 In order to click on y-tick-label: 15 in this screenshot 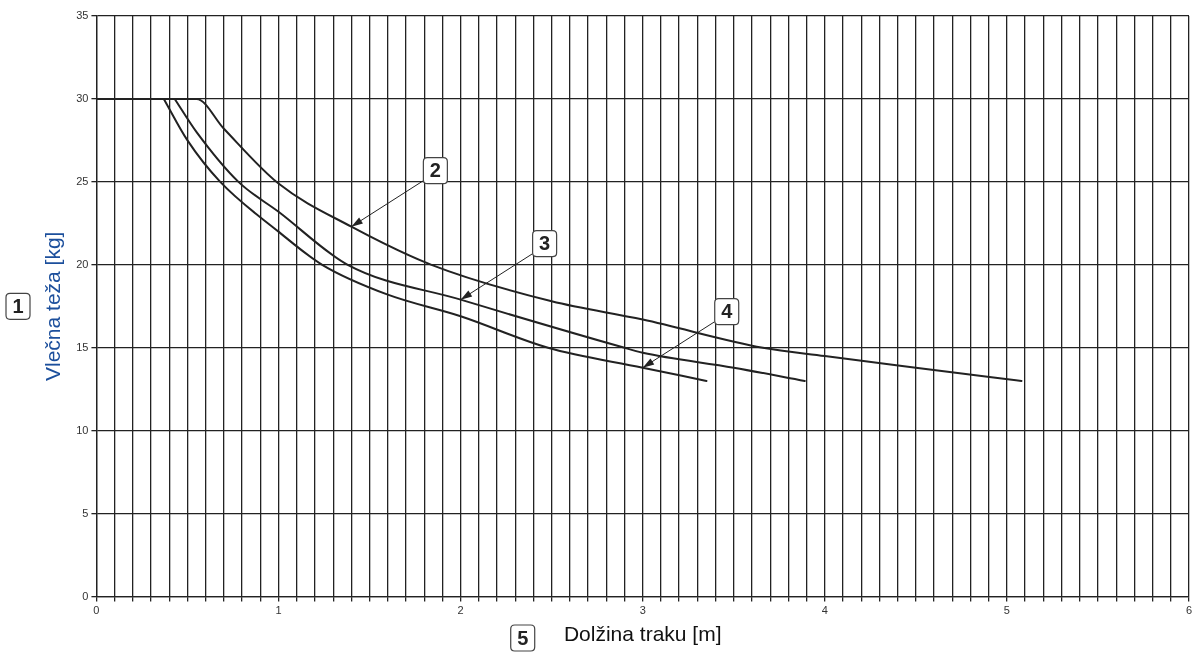, I will do `click(82, 346)`.